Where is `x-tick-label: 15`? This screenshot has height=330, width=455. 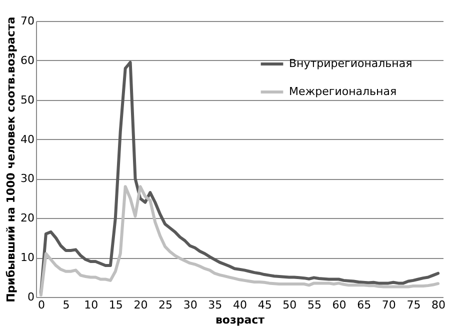 x-tick-label: 15 is located at coordinates (115, 305).